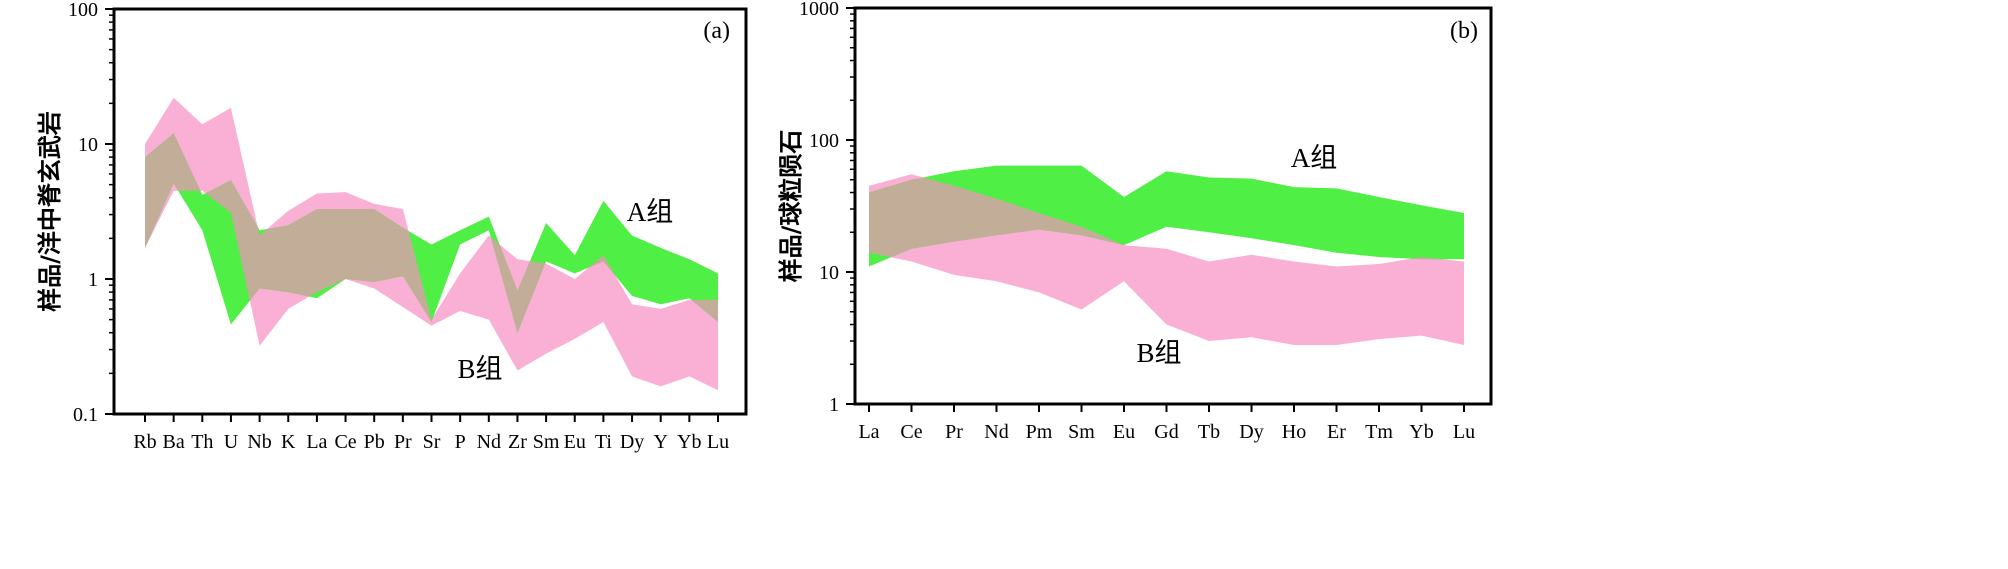 The width and height of the screenshot is (2008, 569). What do you see at coordinates (1464, 31) in the screenshot?
I see `panel-b-label: (b)` at bounding box center [1464, 31].